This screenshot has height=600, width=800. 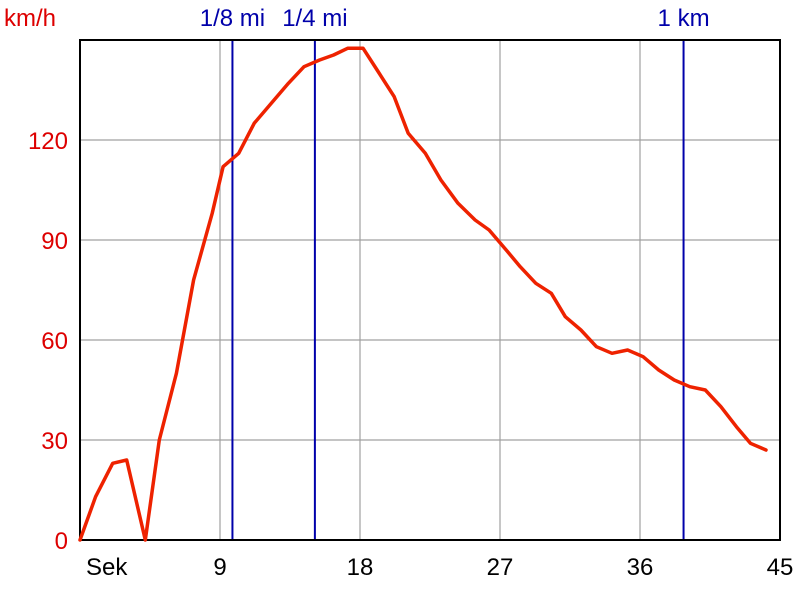 What do you see at coordinates (780, 567) in the screenshot?
I see `x-tick-label: 45` at bounding box center [780, 567].